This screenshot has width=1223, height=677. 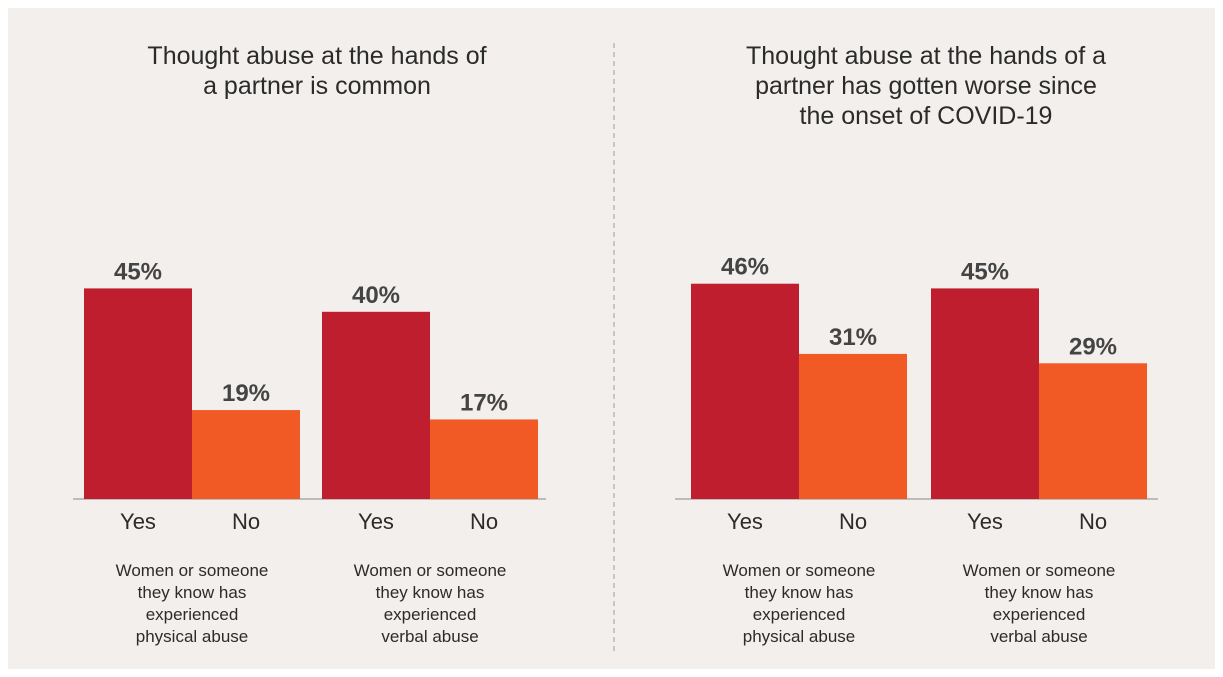 I want to click on chart-2-group-1-label-line-1: Women or someone, so click(x=799, y=570).